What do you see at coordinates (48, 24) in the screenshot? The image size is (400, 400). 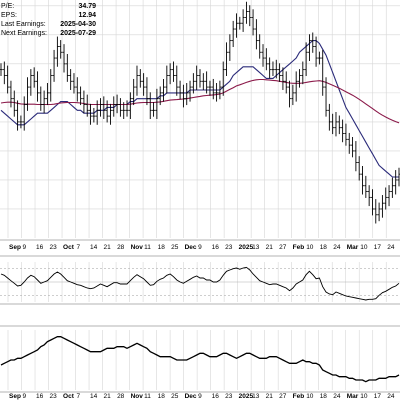 I see `stat-last-earnings: Last Earnings: 2025-04-30` at bounding box center [48, 24].